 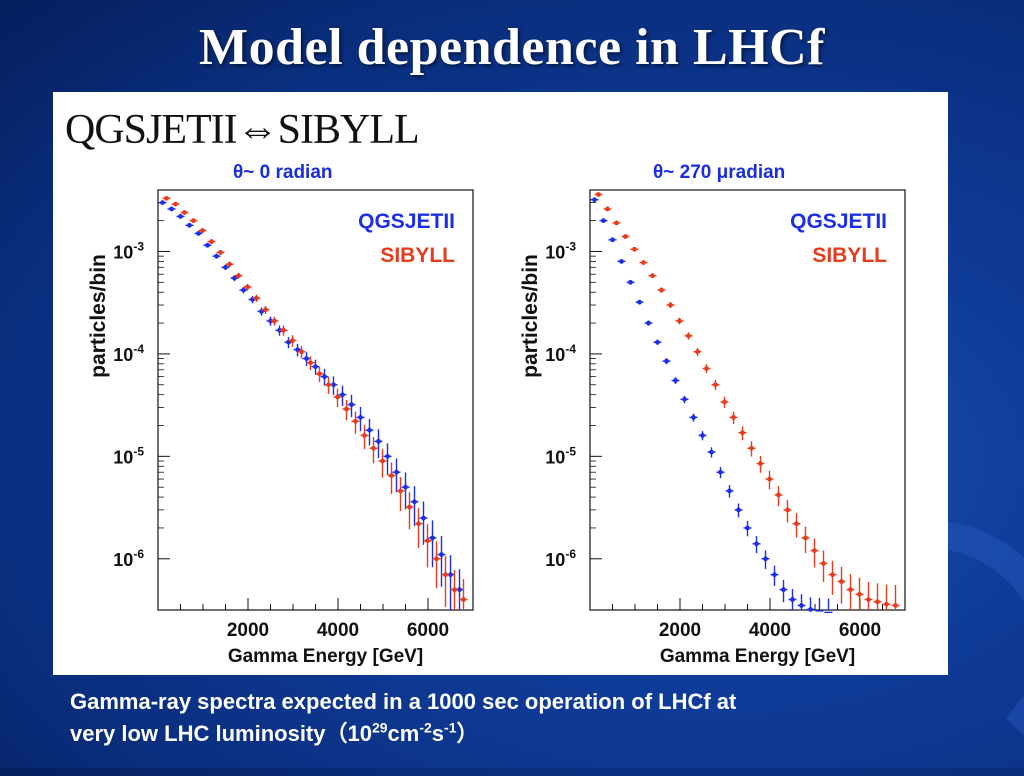 What do you see at coordinates (560, 455) in the screenshot?
I see `y-tick-label: 10⁻⁵` at bounding box center [560, 455].